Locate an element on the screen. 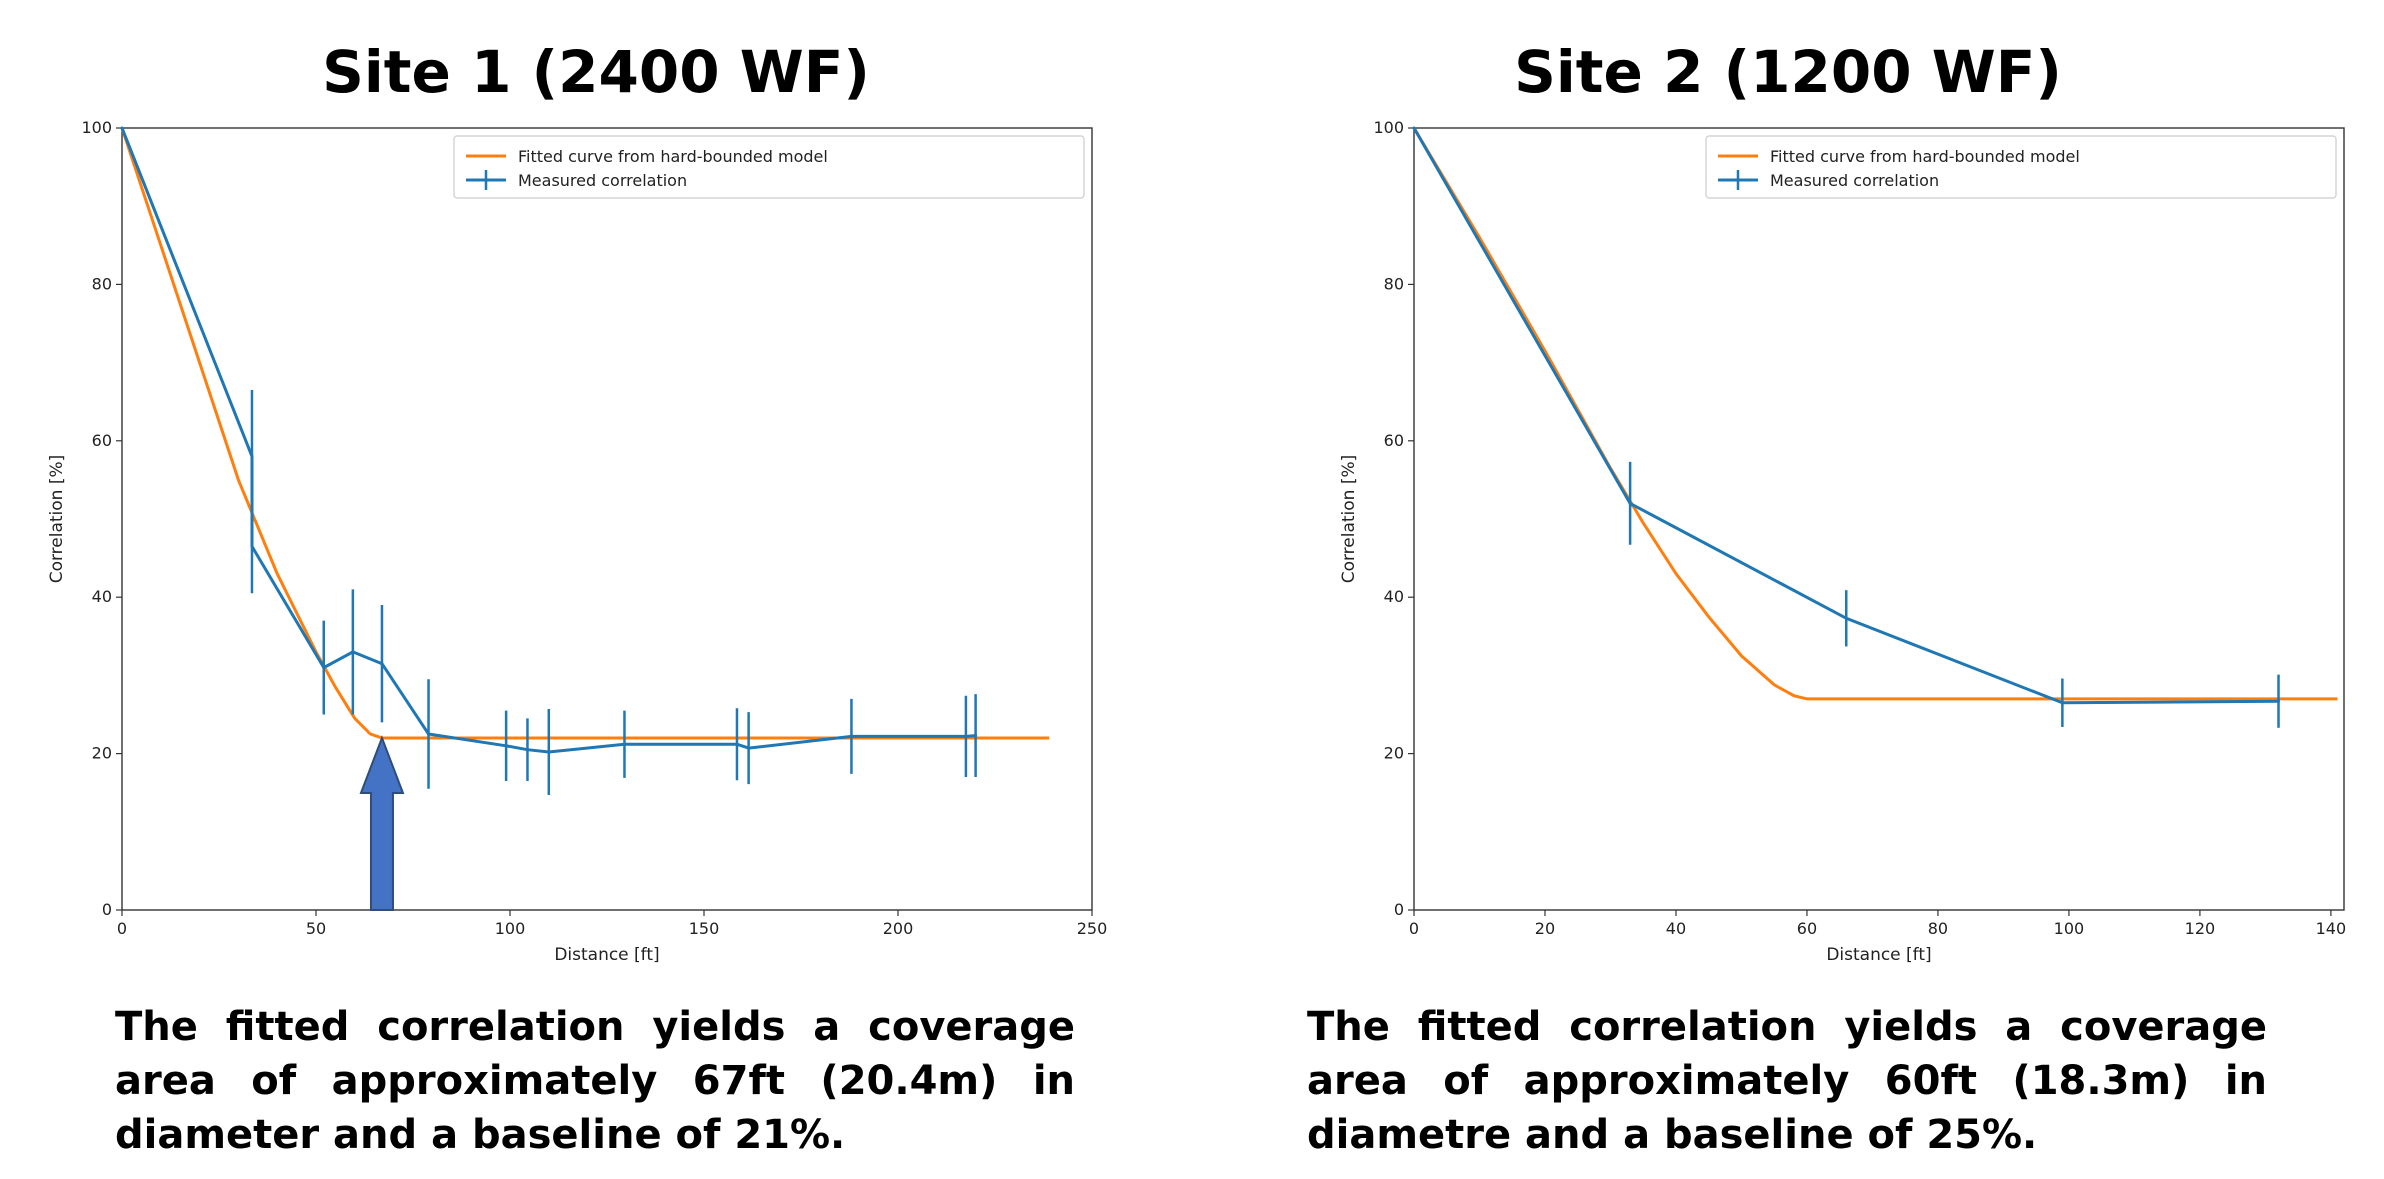  chart-title: Site 1 (2400 WF) is located at coordinates (596, 72).